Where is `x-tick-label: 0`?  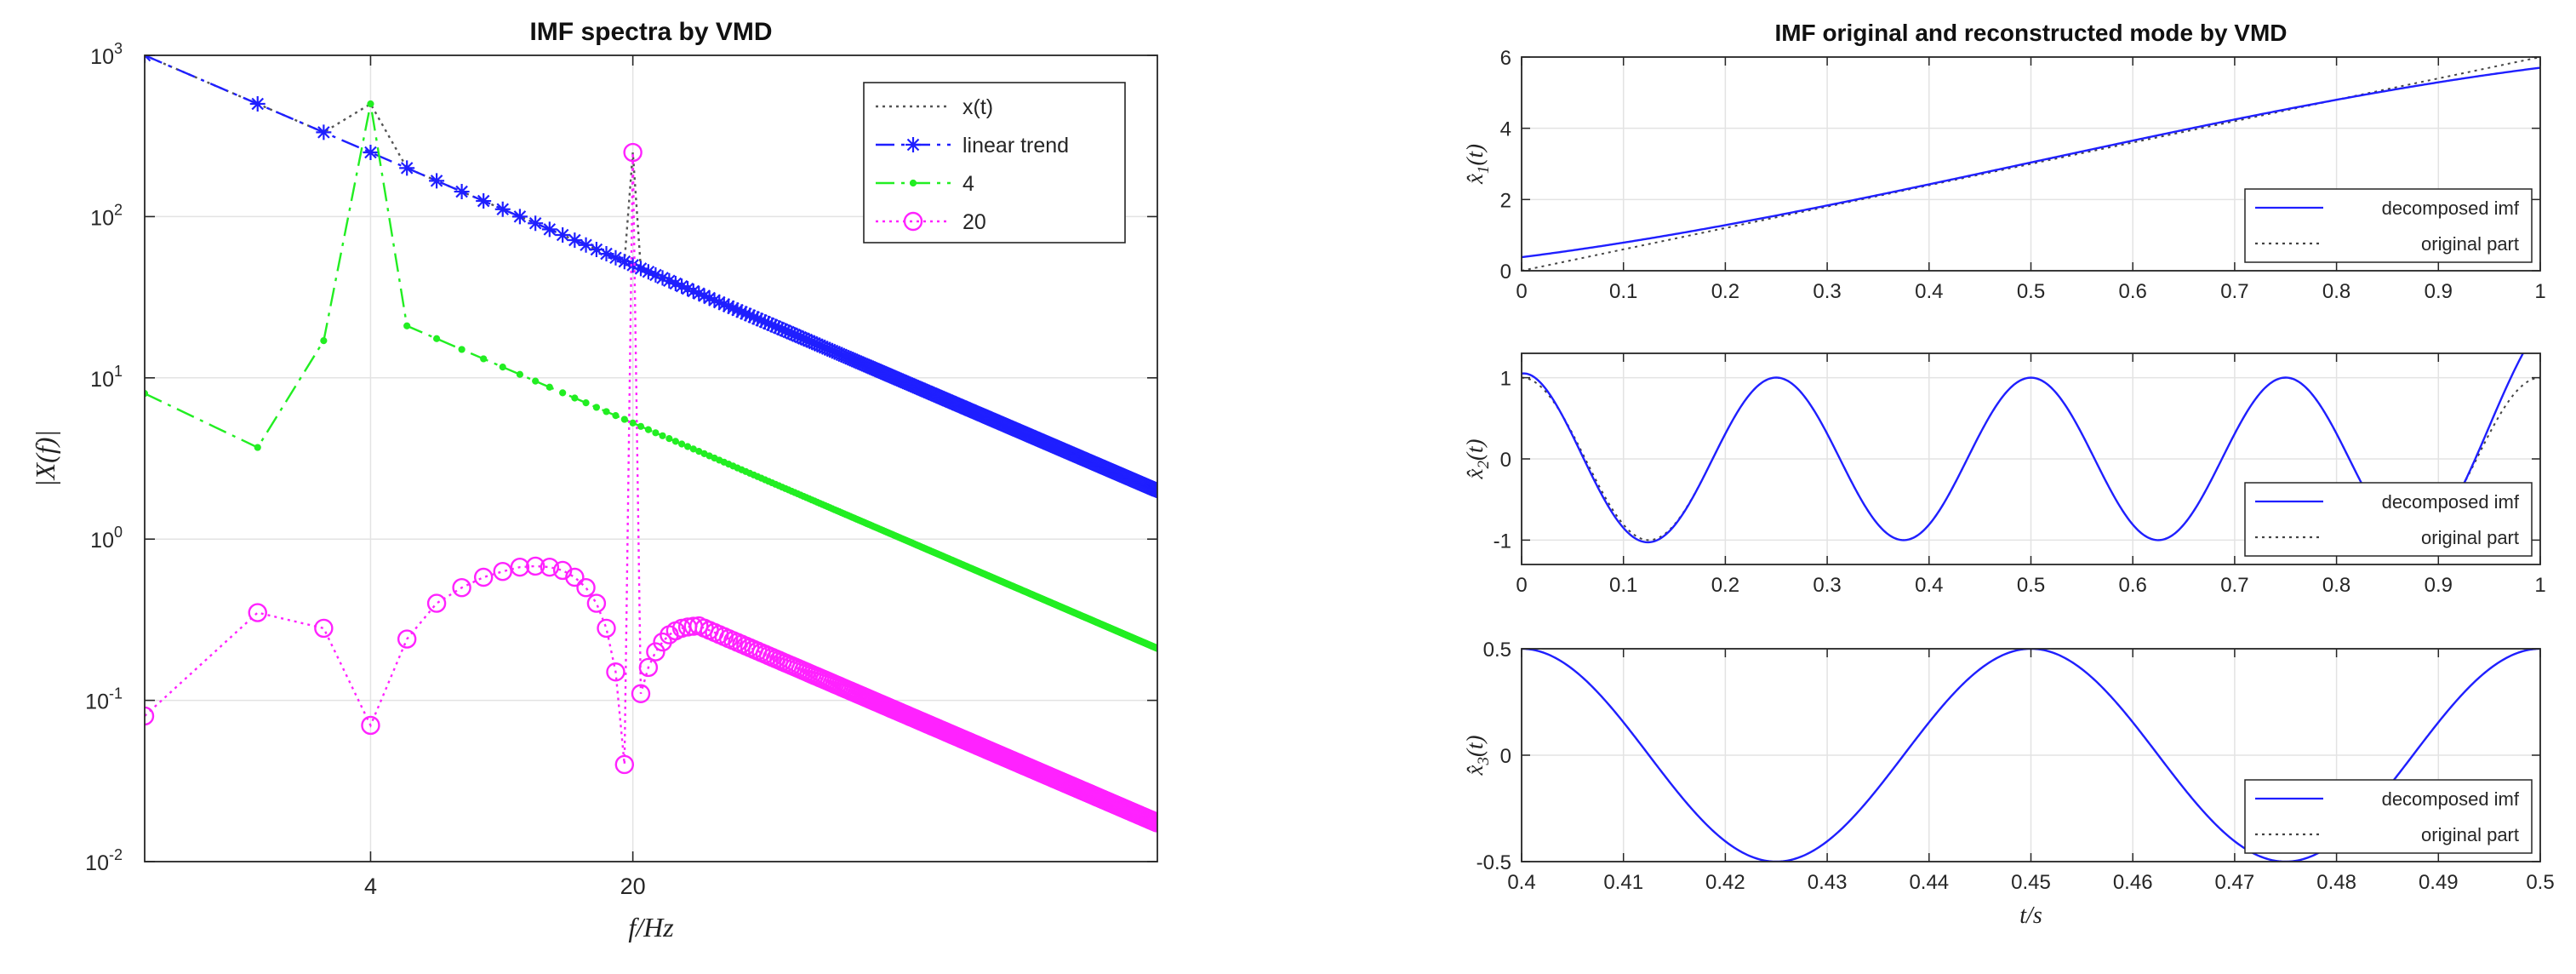 x-tick-label: 0 is located at coordinates (1521, 291).